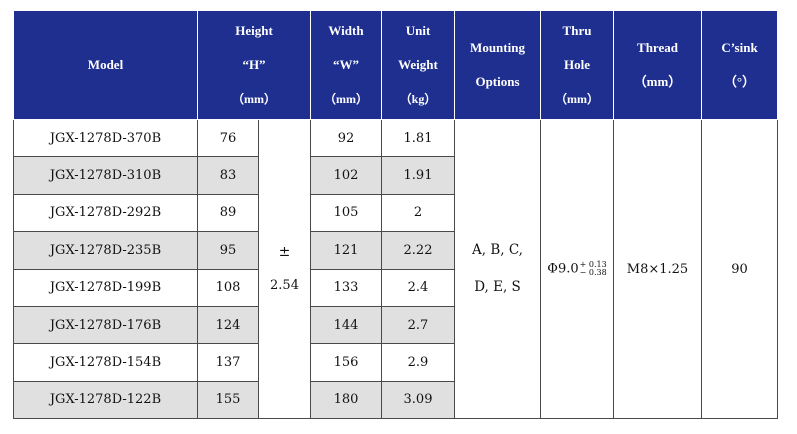 The width and height of the screenshot is (797, 434). Describe the element at coordinates (346, 175) in the screenshot. I see `cell-width: 102` at that location.